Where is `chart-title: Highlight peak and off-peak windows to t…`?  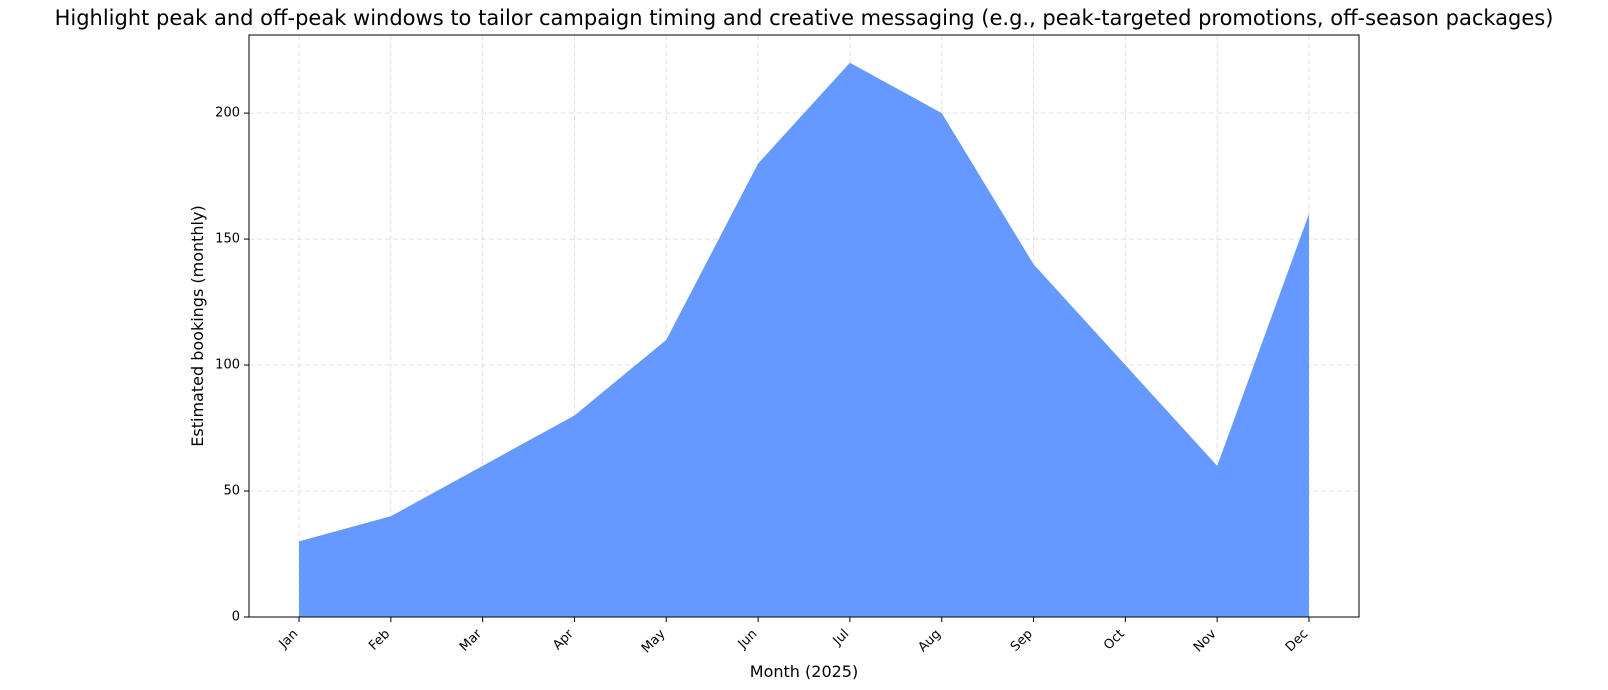
chart-title: Highlight peak and off-peak windows to t… is located at coordinates (804, 18).